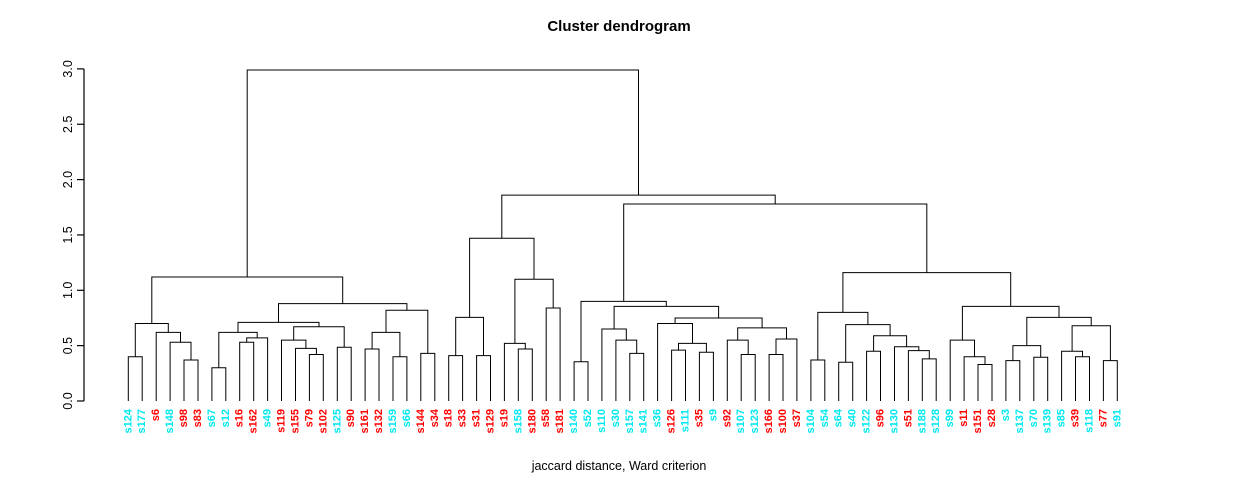 The height and width of the screenshot is (500, 1238). Describe the element at coordinates (755, 421) in the screenshot. I see `leaf-label: s123` at that location.